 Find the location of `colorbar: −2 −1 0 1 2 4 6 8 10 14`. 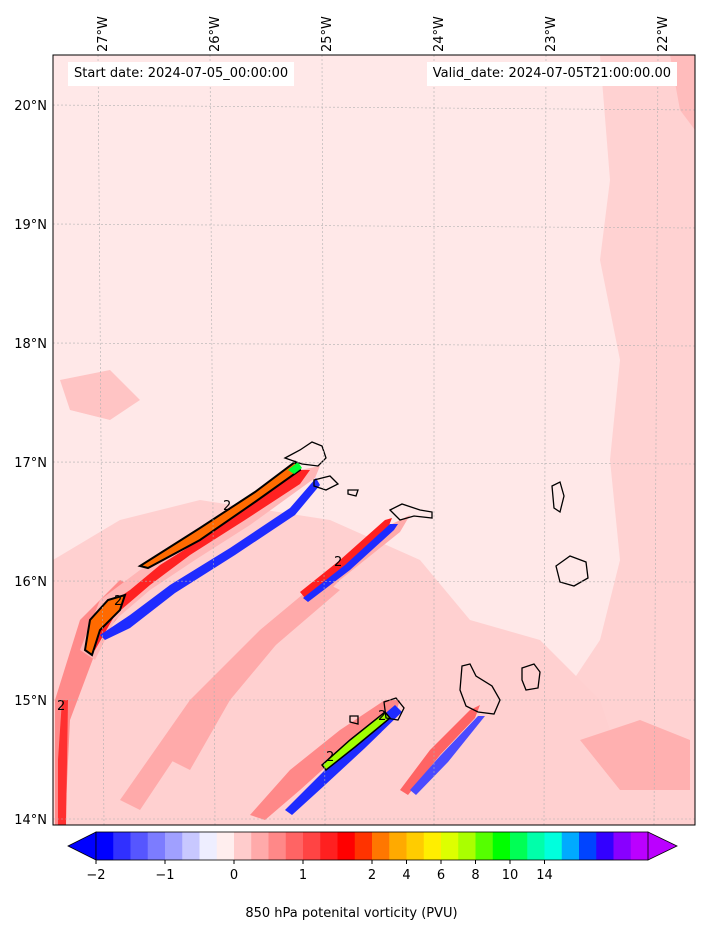

colorbar: −2 −1 0 1 2 4 6 8 10 14 is located at coordinates (372, 857).